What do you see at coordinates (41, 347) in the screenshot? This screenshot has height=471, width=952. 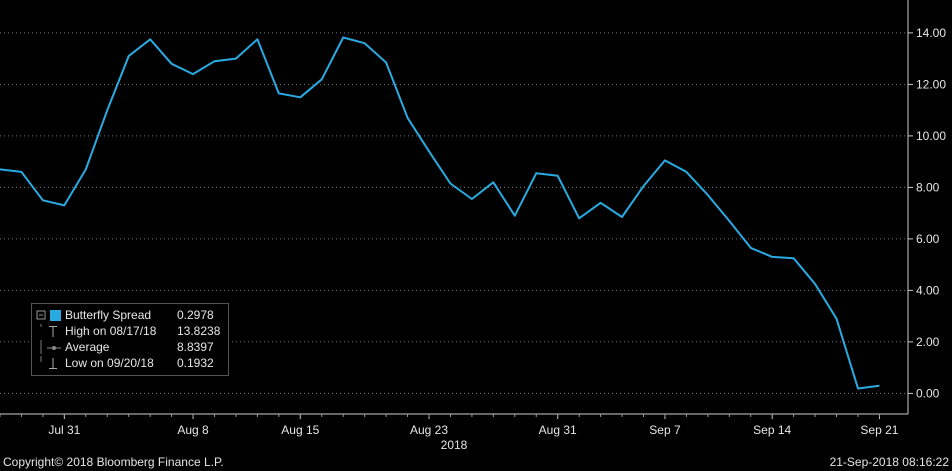 I see `tree-line-icon` at bounding box center [41, 347].